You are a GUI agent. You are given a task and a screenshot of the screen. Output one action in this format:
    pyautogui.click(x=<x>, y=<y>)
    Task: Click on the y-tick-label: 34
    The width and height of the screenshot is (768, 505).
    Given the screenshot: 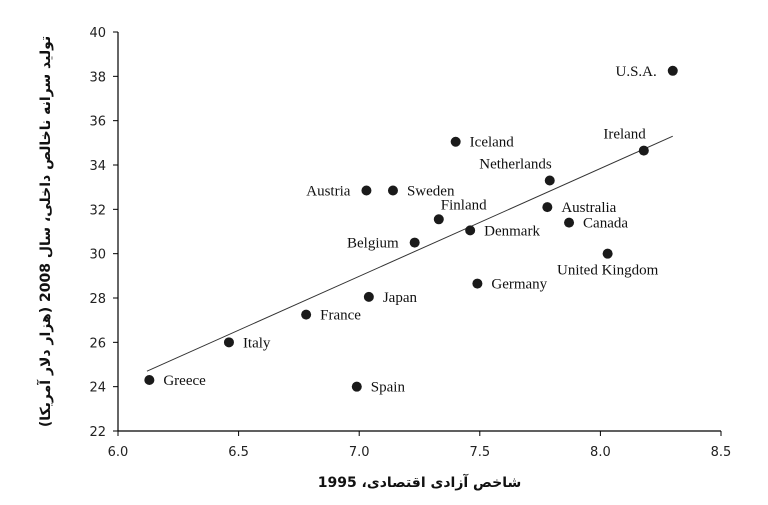 What is the action you would take?
    pyautogui.click(x=97, y=166)
    